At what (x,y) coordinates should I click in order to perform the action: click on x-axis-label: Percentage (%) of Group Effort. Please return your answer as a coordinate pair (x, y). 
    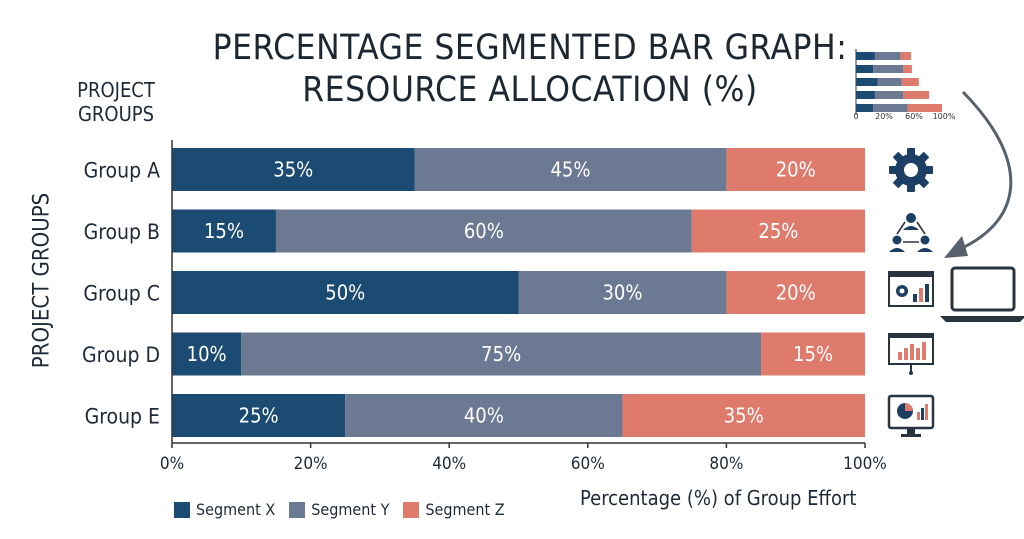
    Looking at the image, I should click on (718, 498).